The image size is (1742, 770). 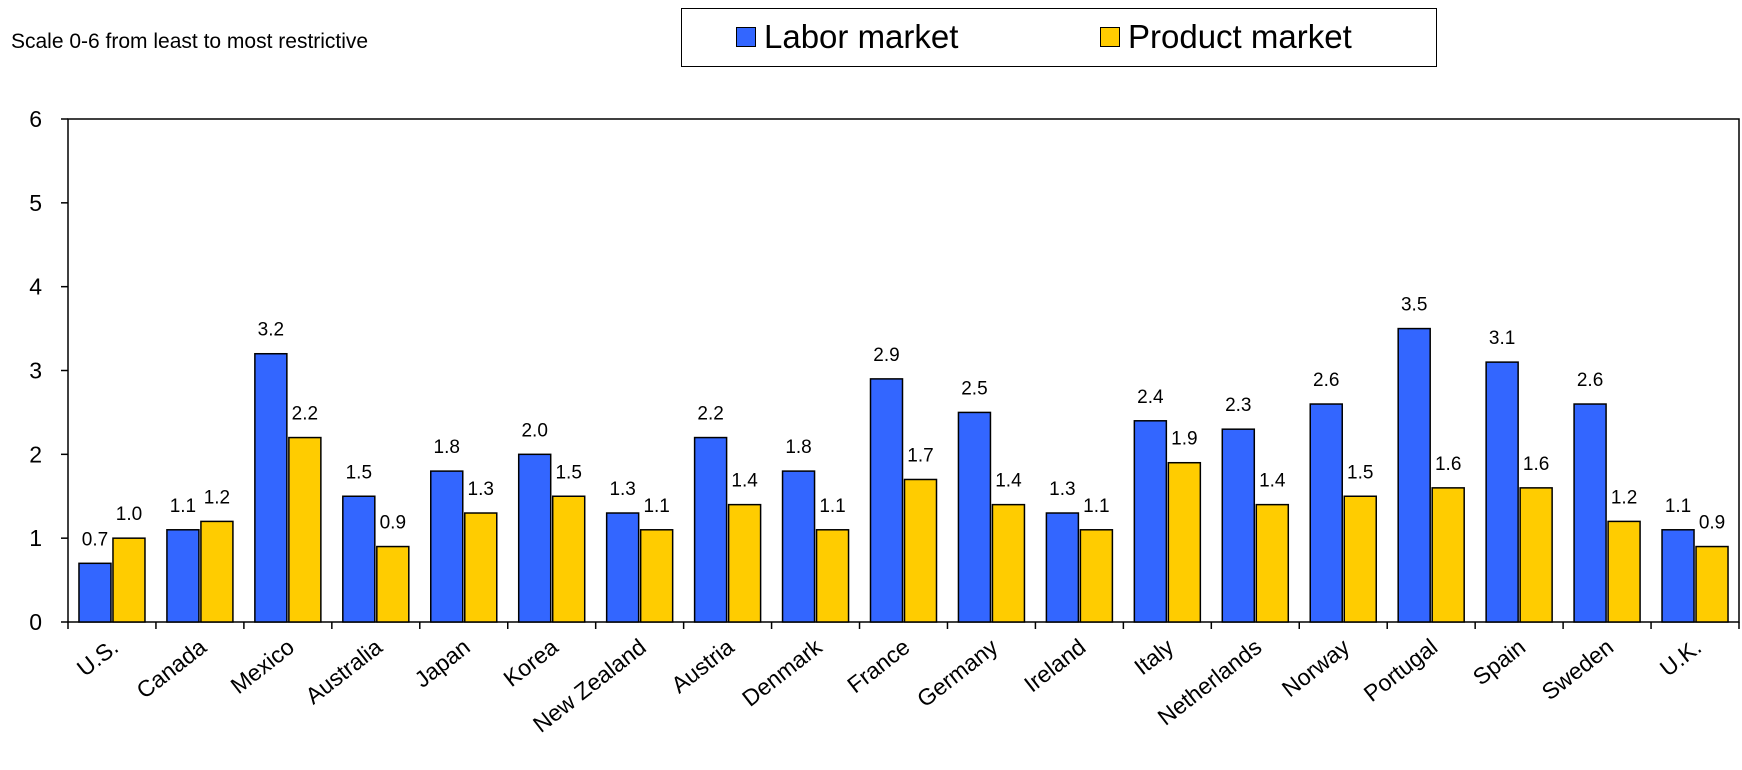 What do you see at coordinates (35, 538) in the screenshot?
I see `y-tick-label: 1` at bounding box center [35, 538].